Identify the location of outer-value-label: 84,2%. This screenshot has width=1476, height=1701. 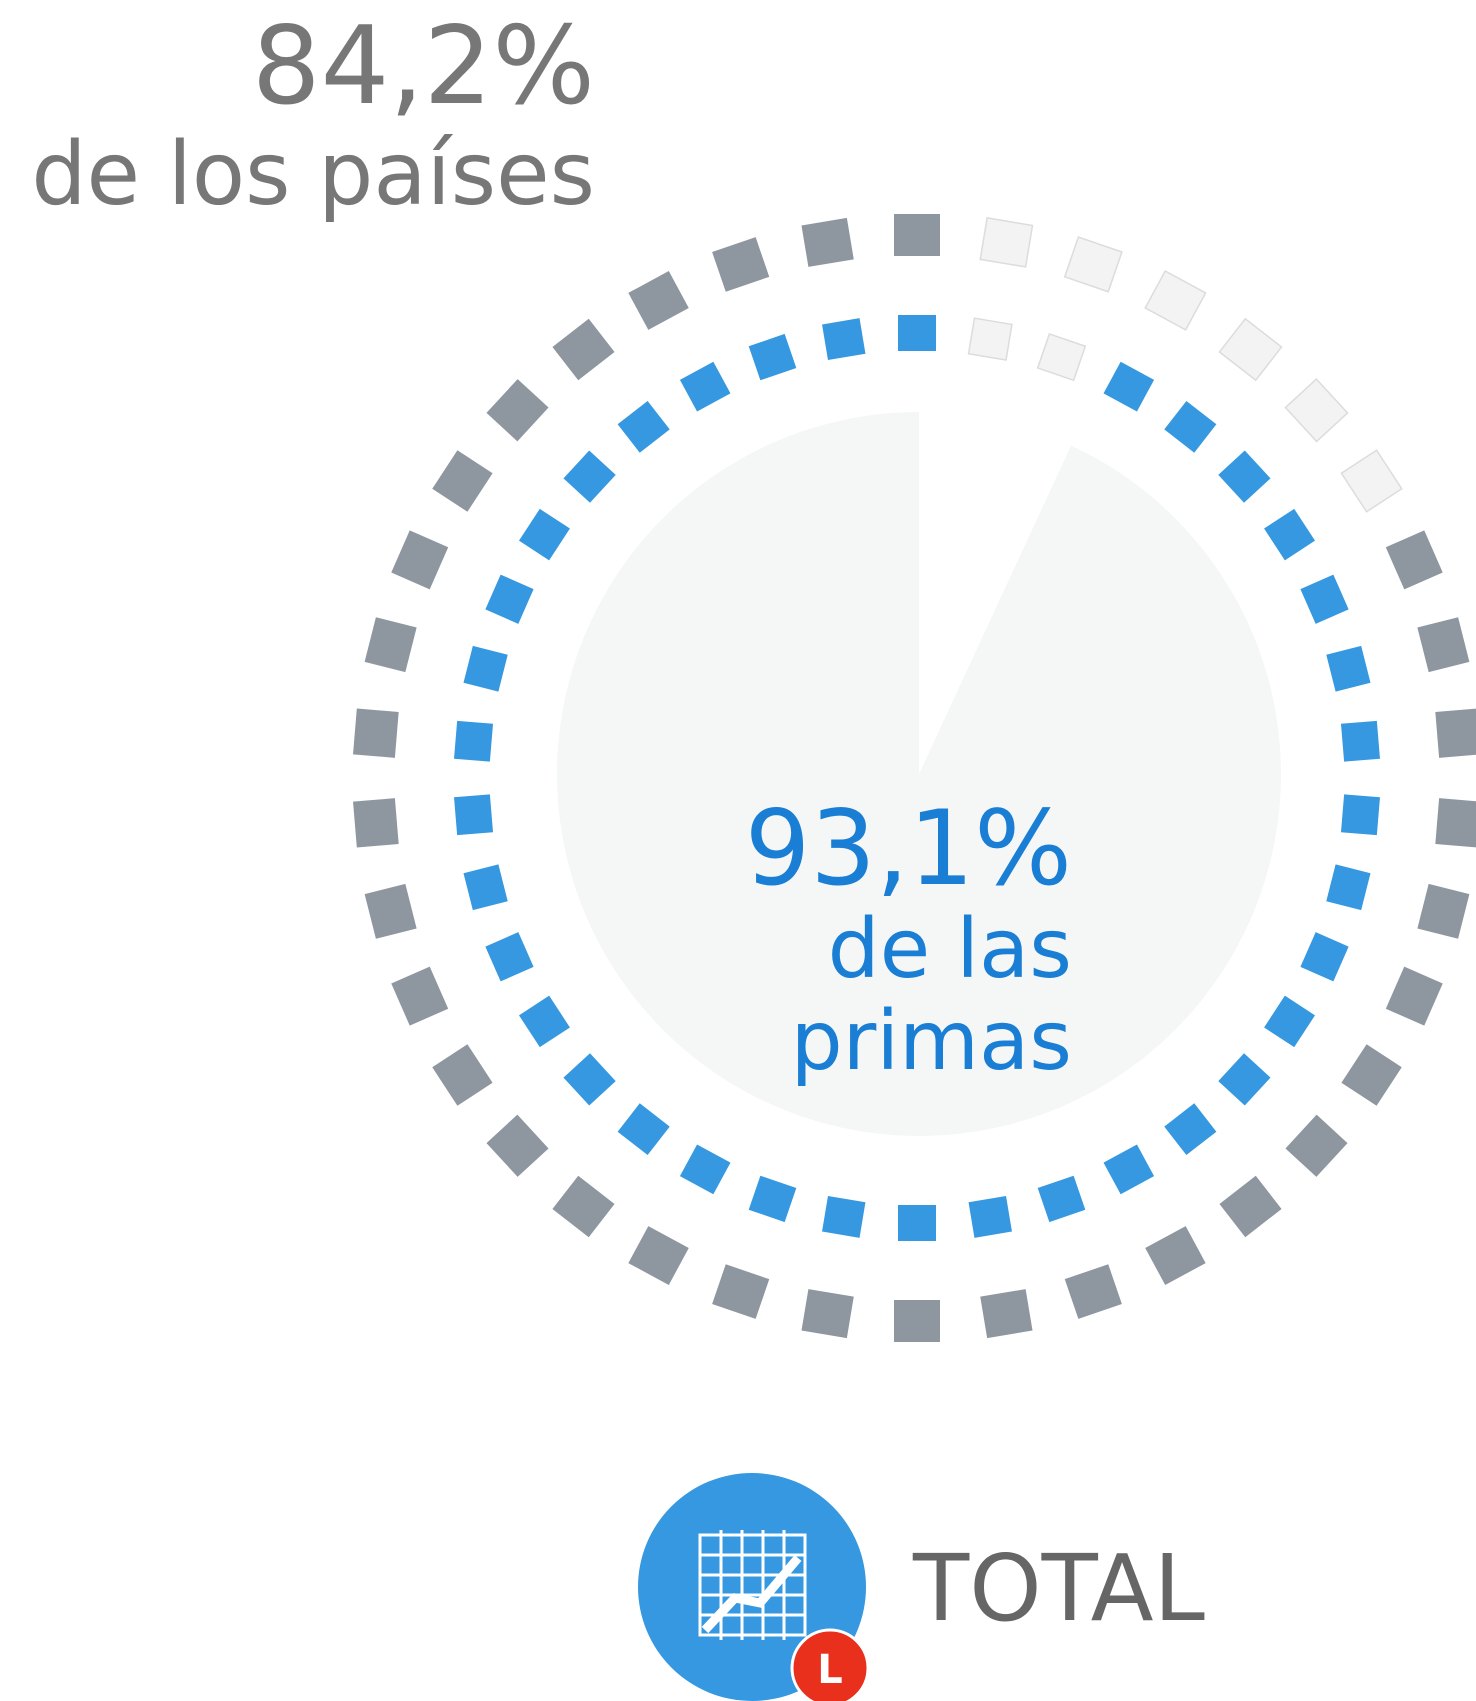
(423, 66).